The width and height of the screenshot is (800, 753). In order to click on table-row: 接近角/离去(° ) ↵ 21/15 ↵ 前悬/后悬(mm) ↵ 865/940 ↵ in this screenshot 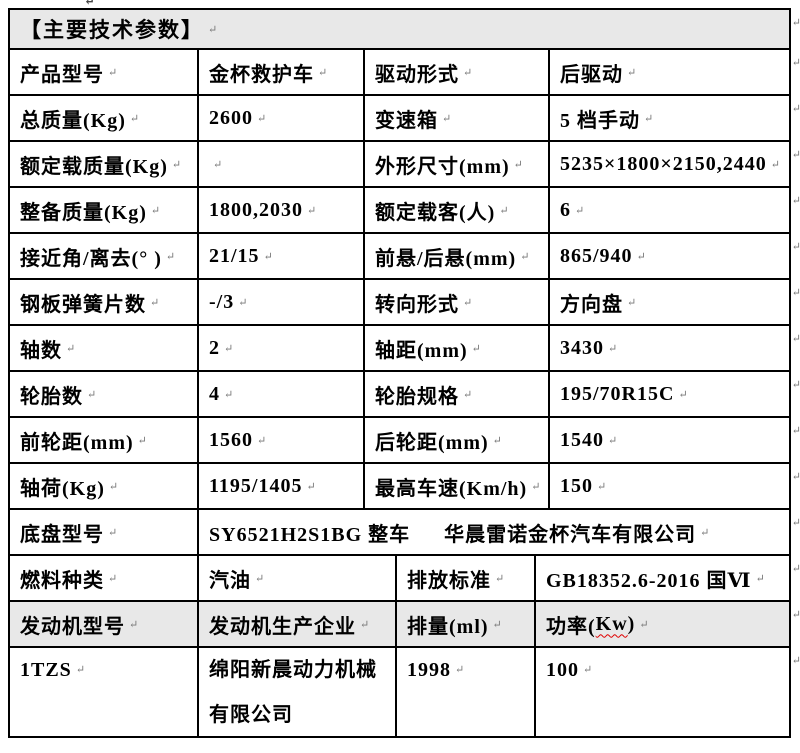, I will do `click(405, 255)`.